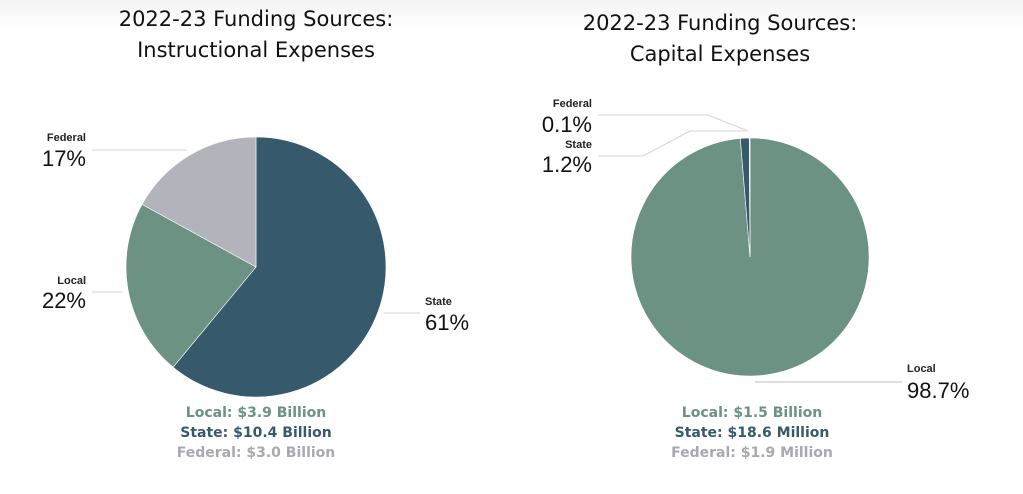 The width and height of the screenshot is (1023, 494). Describe the element at coordinates (279, 267) in the screenshot. I see `pie-slice-state` at that location.